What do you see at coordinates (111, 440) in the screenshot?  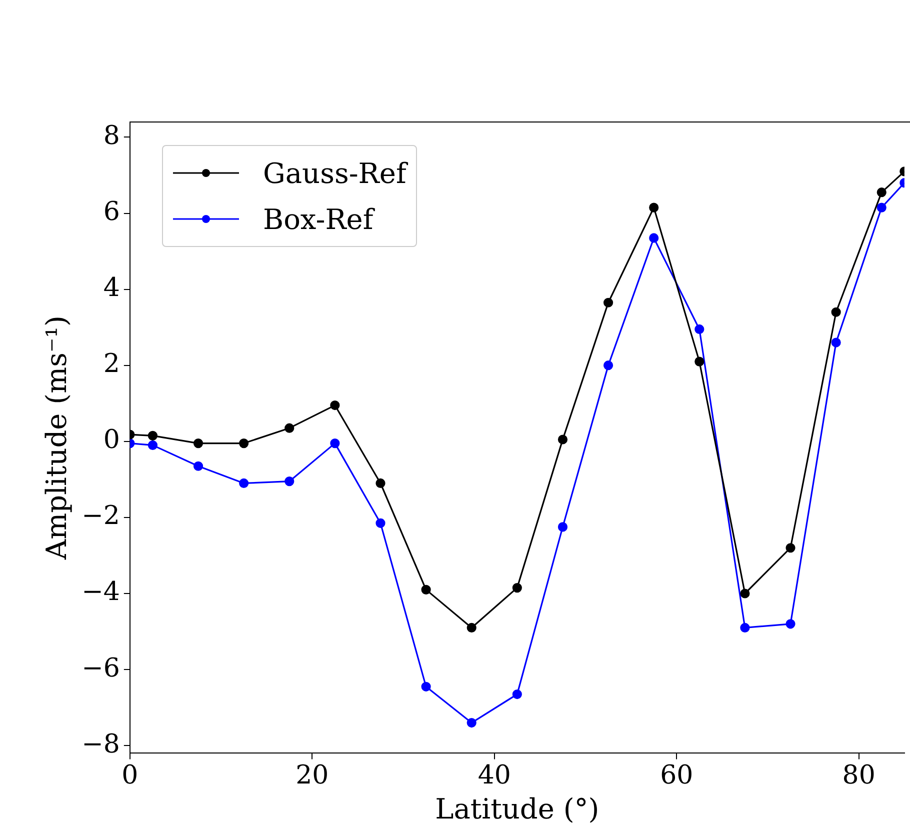 I see `y-tick-label: 0` at bounding box center [111, 440].